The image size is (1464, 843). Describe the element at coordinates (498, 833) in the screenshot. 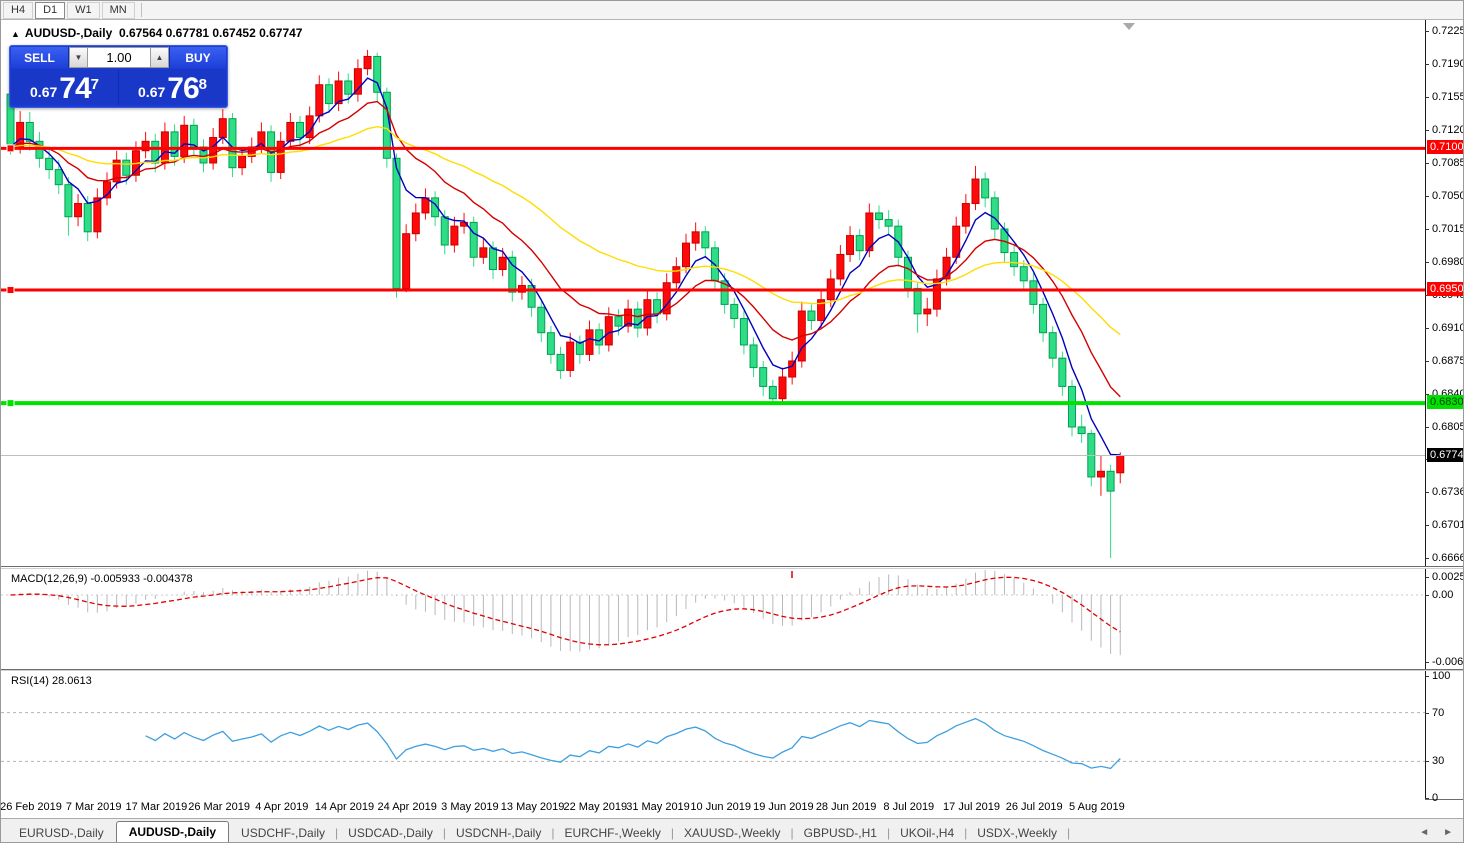

I see `chart-tab-usdcnhdaily: USDCNH-,Daily` at that location.